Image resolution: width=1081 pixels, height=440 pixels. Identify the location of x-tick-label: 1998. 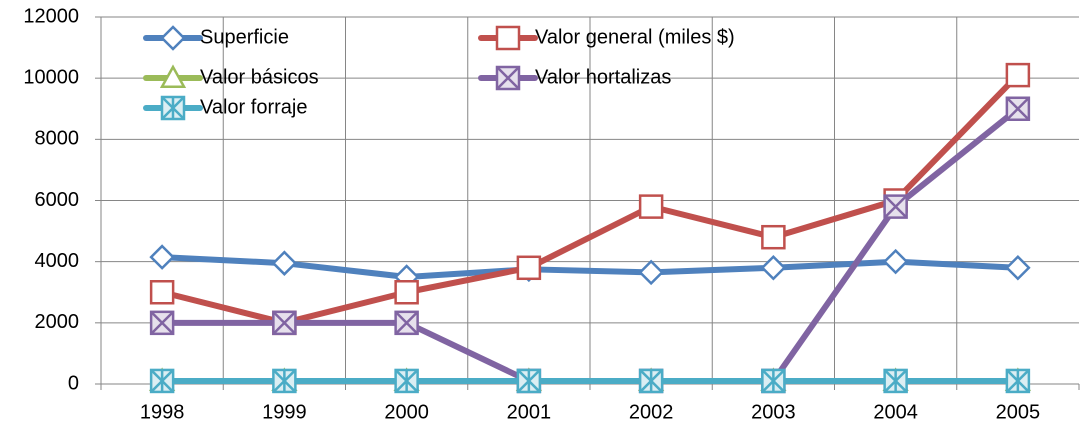
(162, 412).